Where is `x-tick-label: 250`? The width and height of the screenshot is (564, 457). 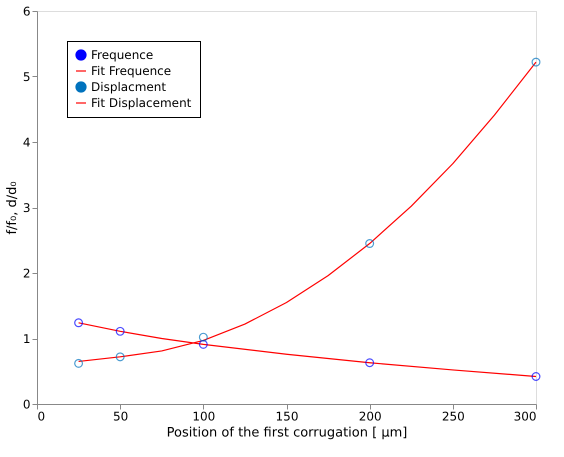
x-tick-label: 250 is located at coordinates (453, 417).